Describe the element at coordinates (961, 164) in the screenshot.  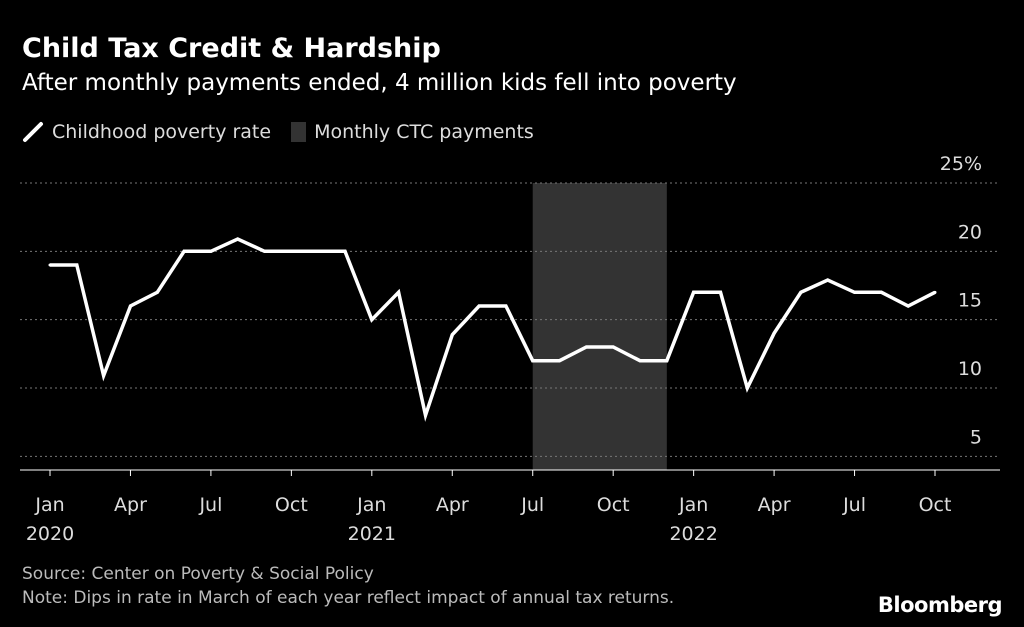
I see `y-tick-label: 25%` at that location.